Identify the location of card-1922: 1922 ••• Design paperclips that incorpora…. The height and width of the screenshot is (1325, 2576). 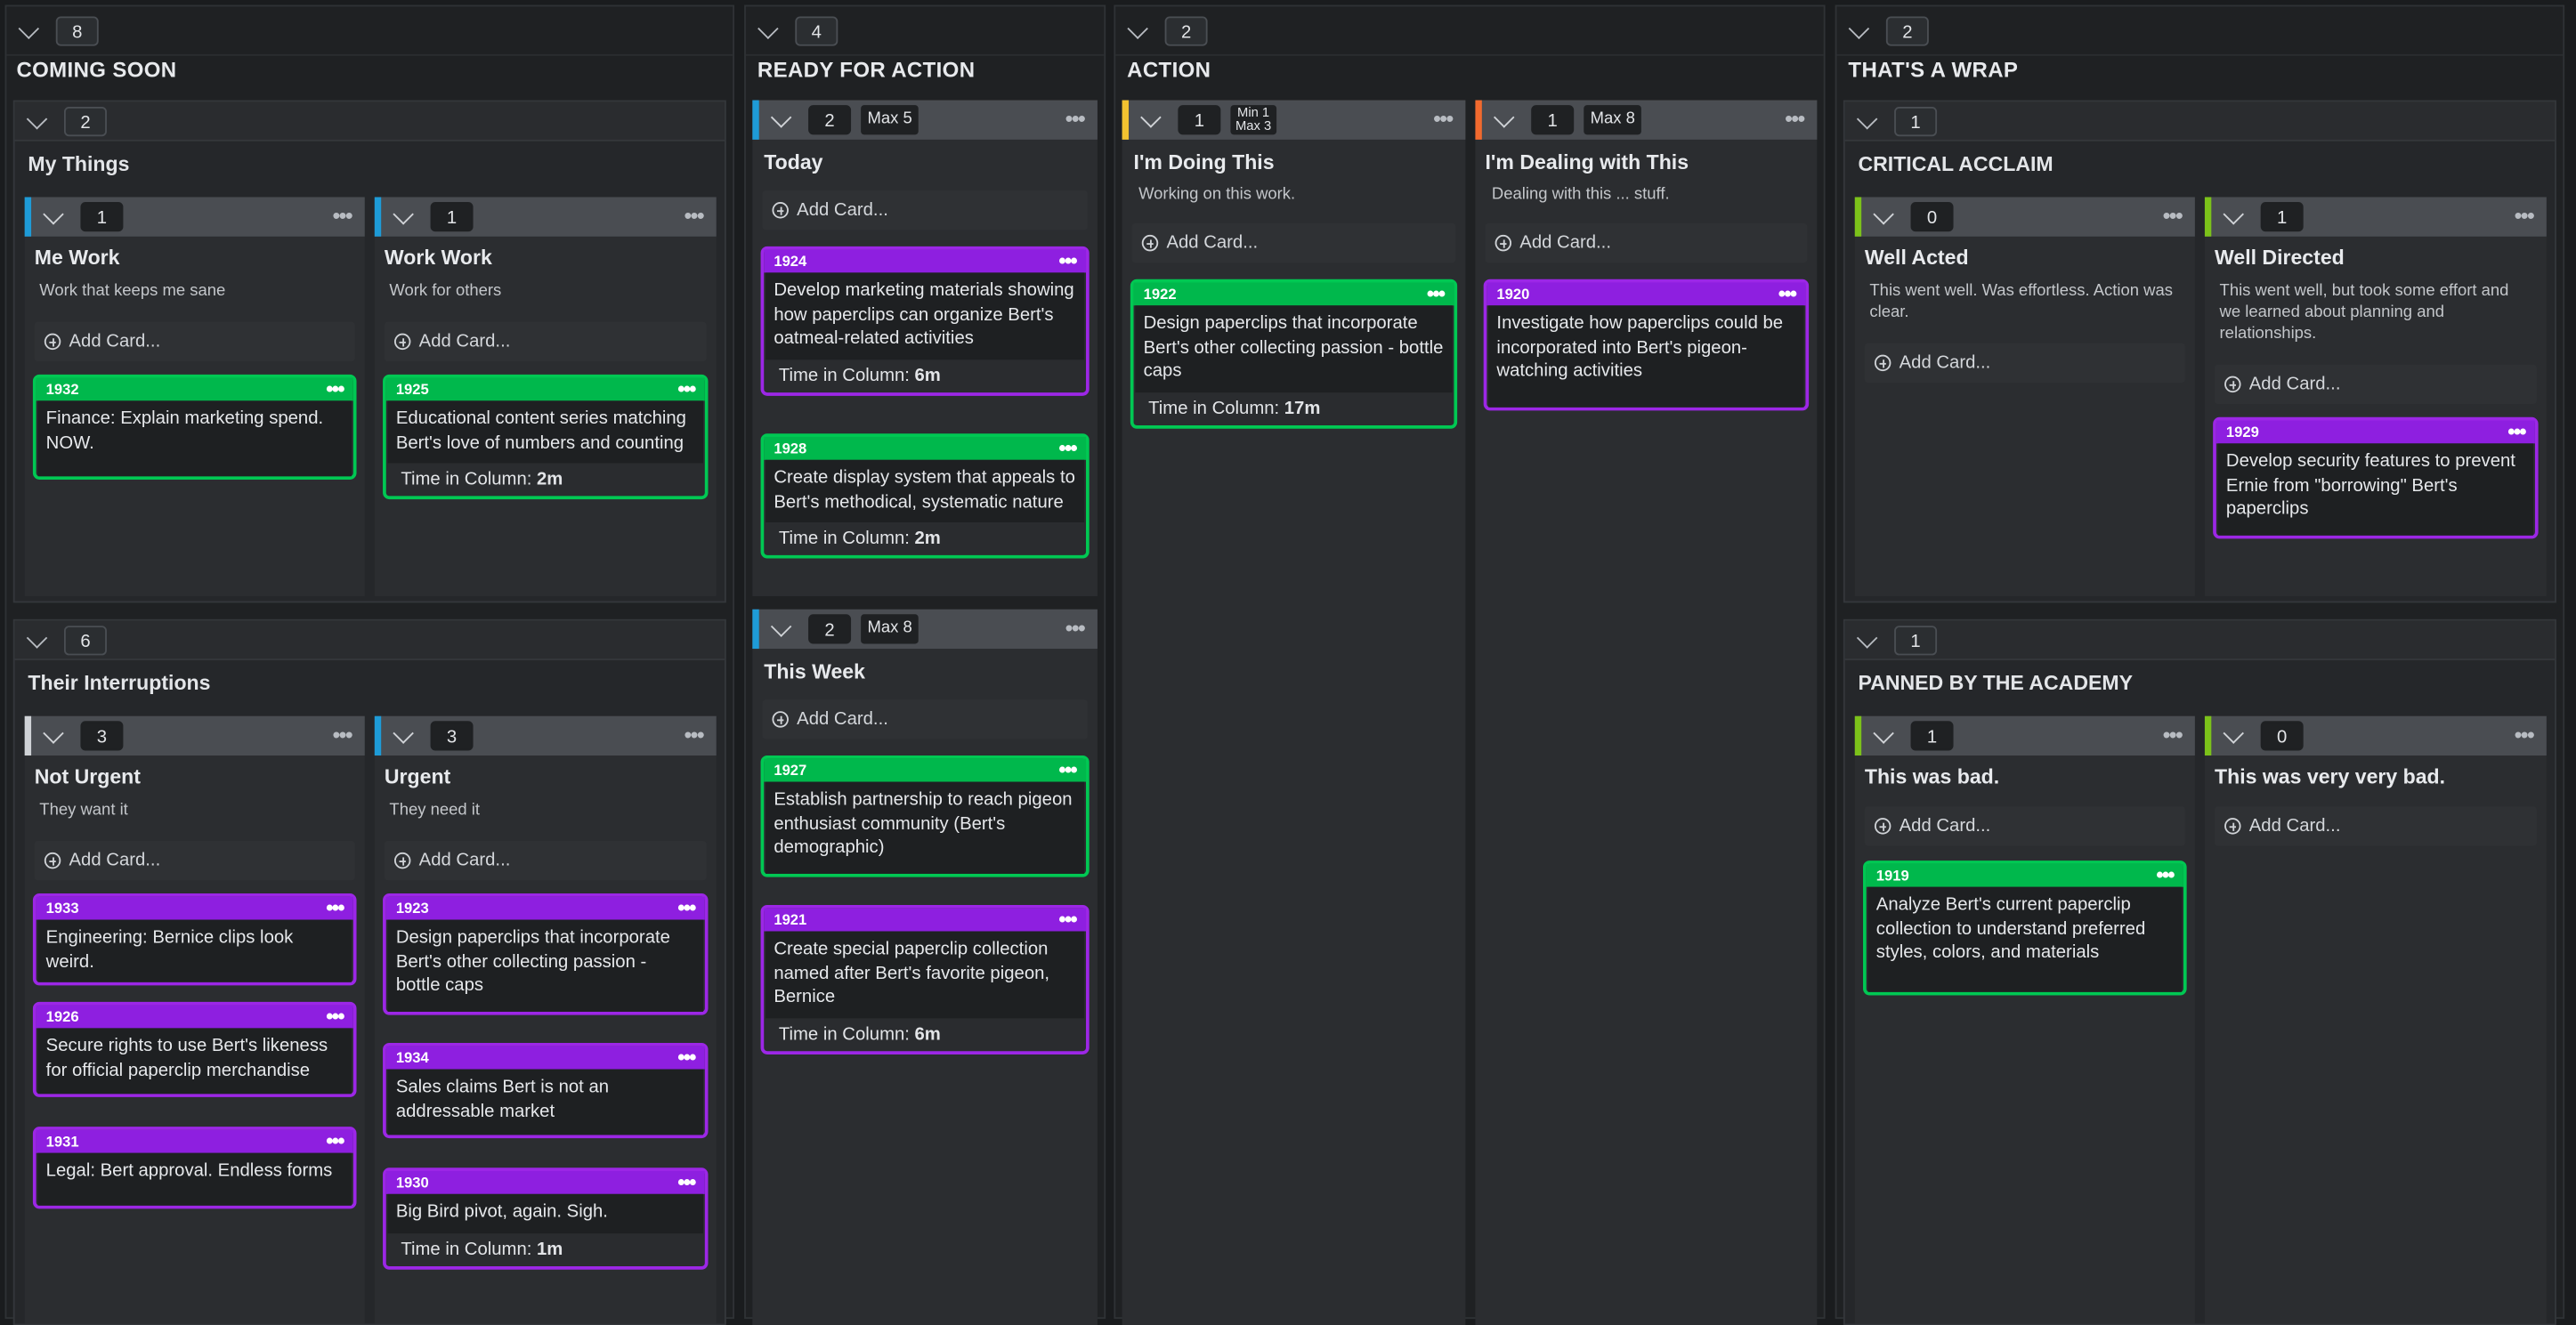
(1294, 354).